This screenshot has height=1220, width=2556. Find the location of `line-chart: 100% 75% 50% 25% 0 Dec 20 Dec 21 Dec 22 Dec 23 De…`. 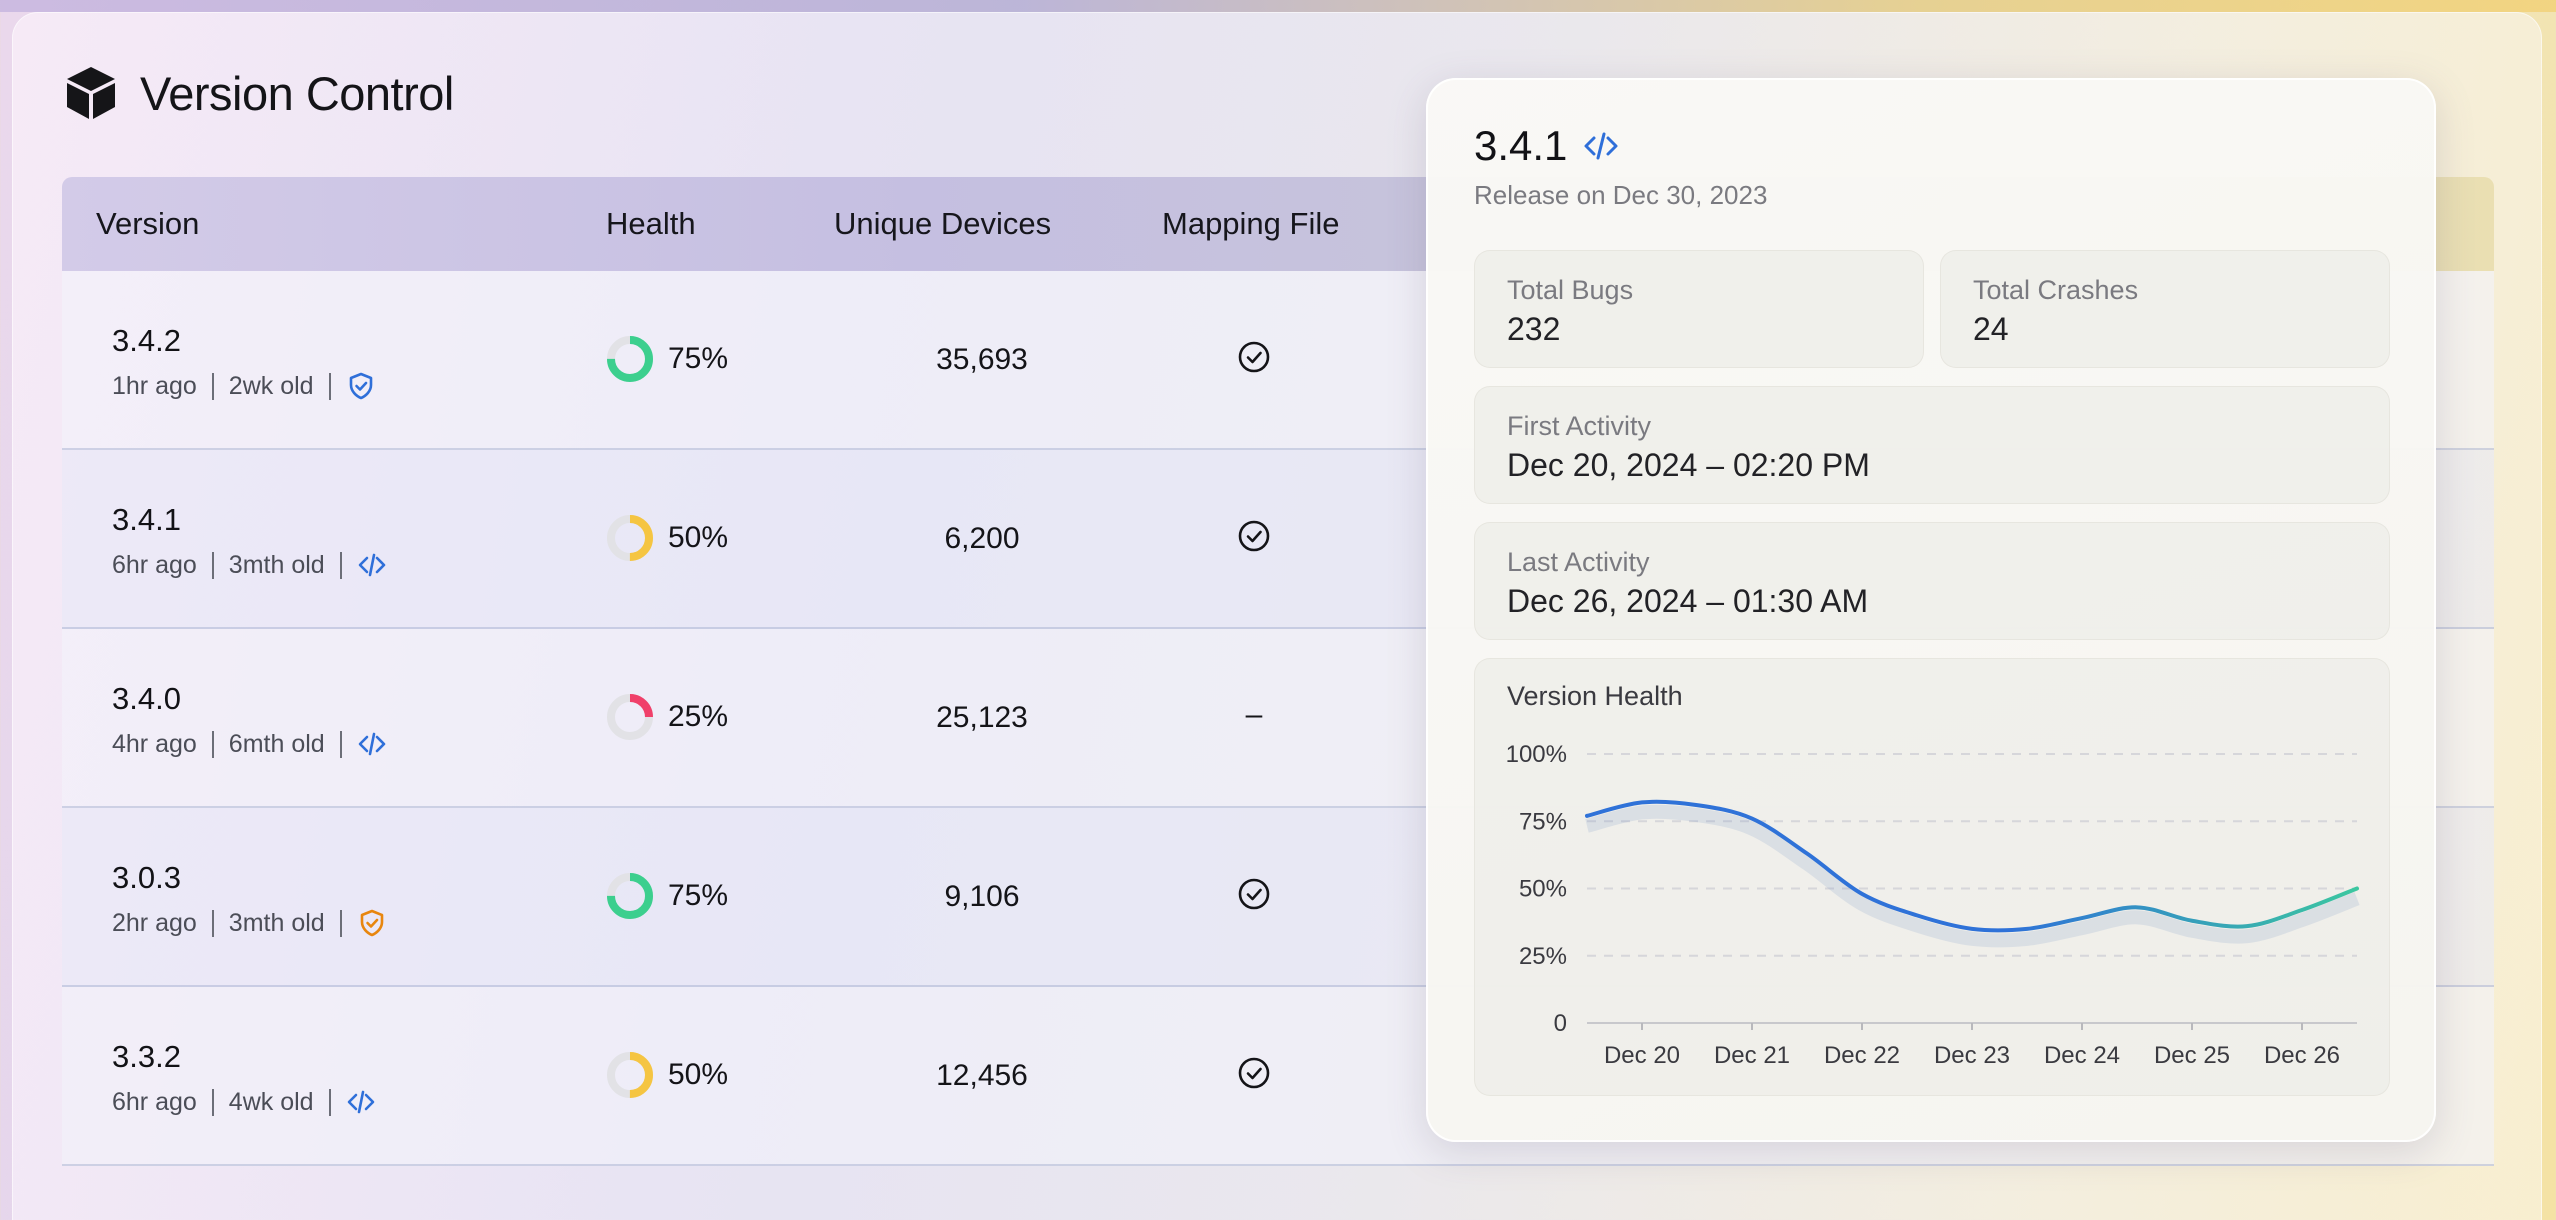

line-chart: 100% 75% 50% 25% 0 Dec 20 Dec 21 Dec 22 Dec 23 De… is located at coordinates (1933, 905).